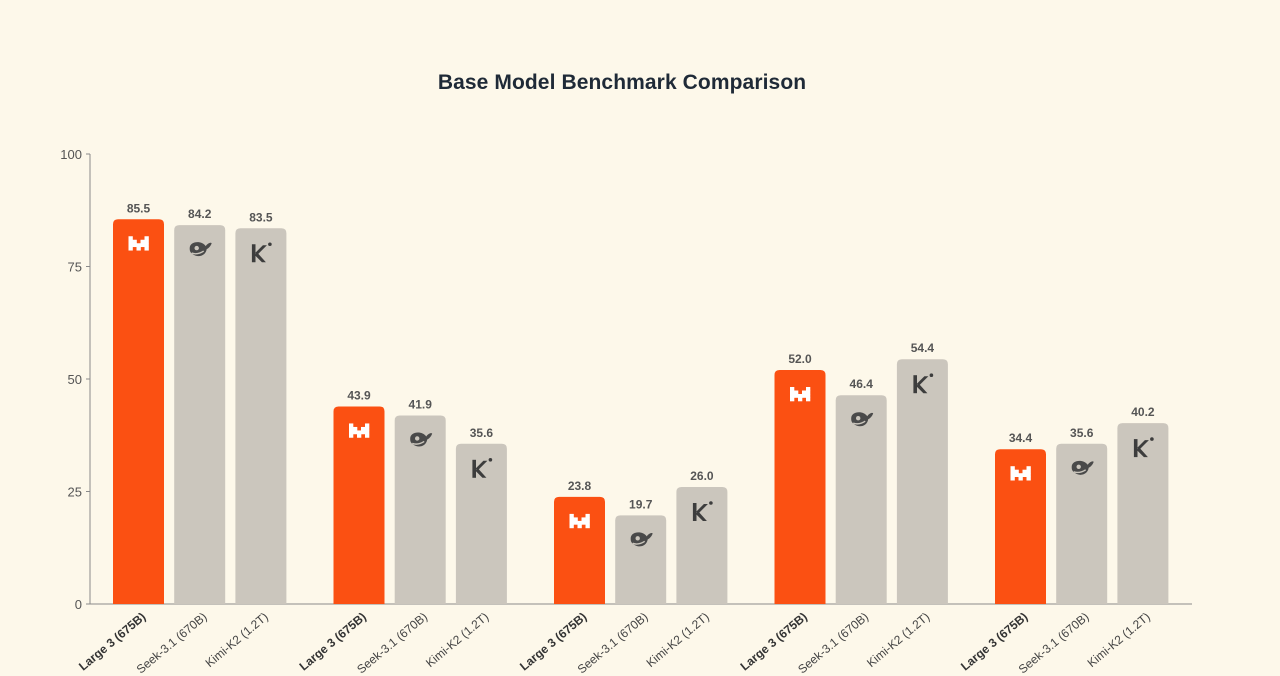  I want to click on data-label: 83.5, so click(261, 217).